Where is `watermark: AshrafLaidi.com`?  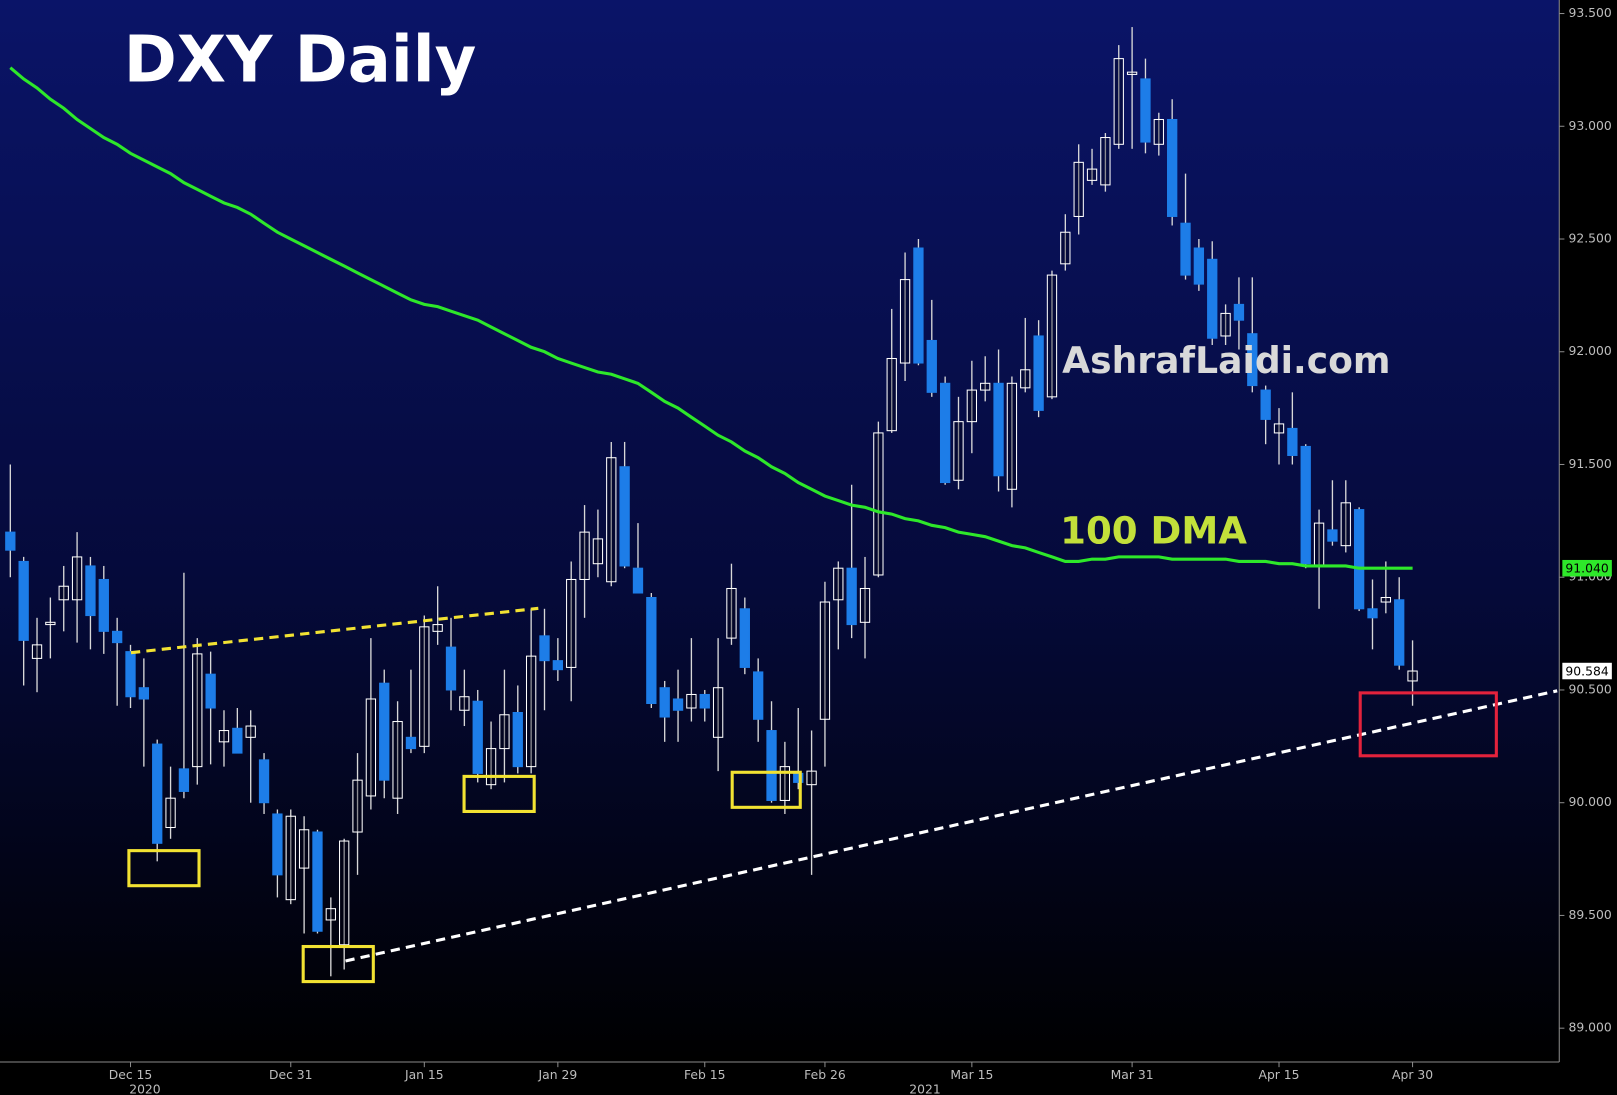 watermark: AshrafLaidi.com is located at coordinates (1226, 361).